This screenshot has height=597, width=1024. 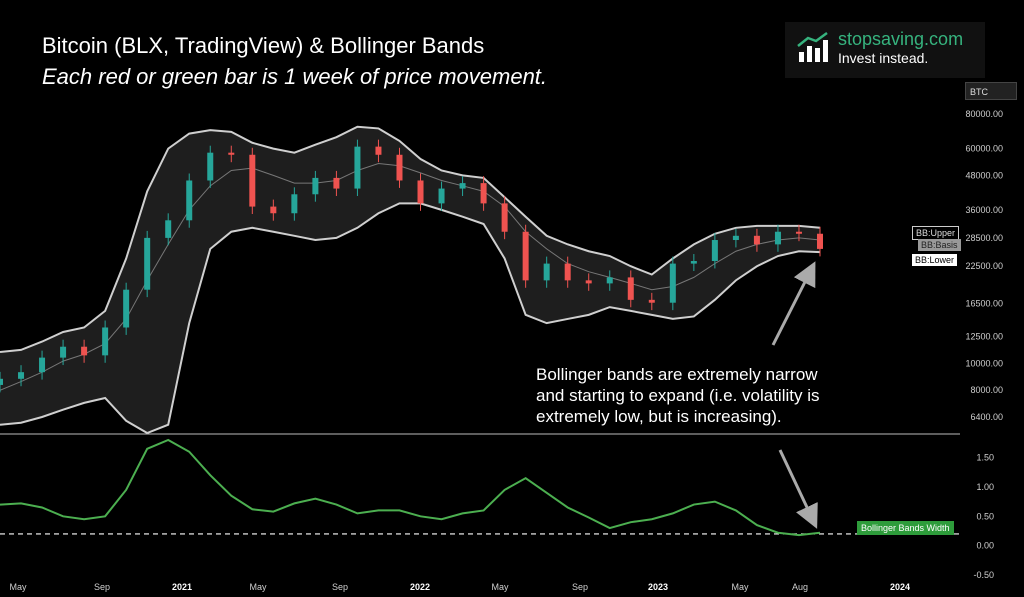 I want to click on price-tick-label: 22500.00, so click(x=984, y=266).